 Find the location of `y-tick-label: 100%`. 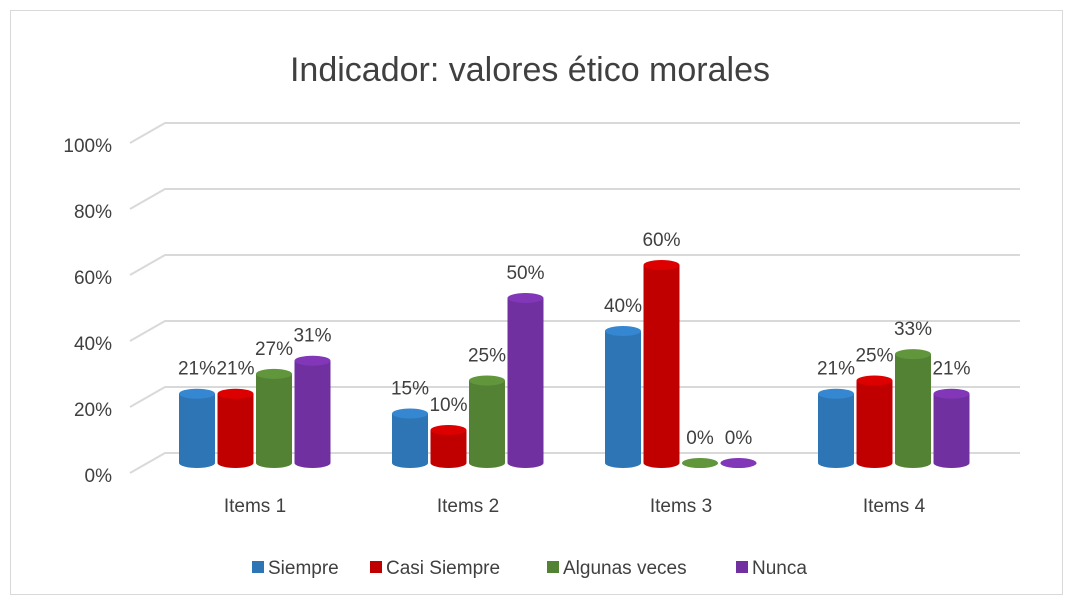

y-tick-label: 100% is located at coordinates (87, 146).